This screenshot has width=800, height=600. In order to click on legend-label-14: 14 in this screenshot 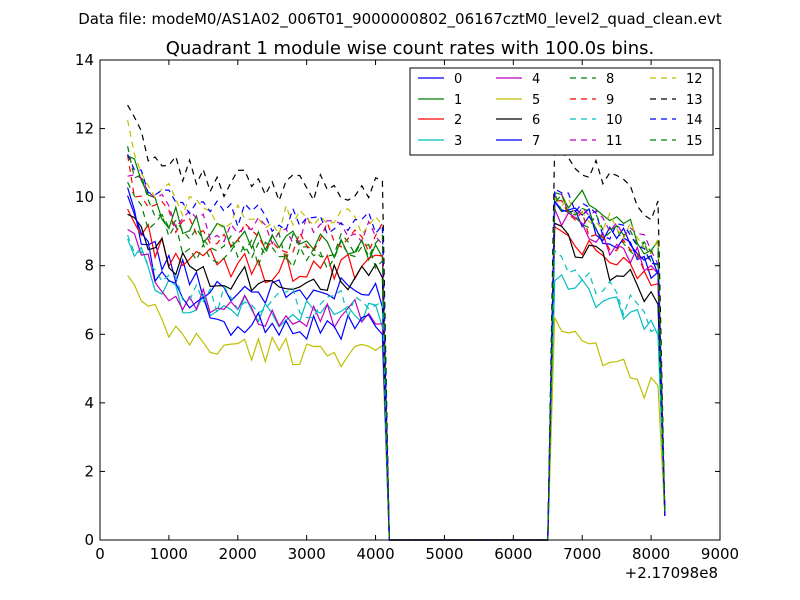, I will do `click(694, 120)`.